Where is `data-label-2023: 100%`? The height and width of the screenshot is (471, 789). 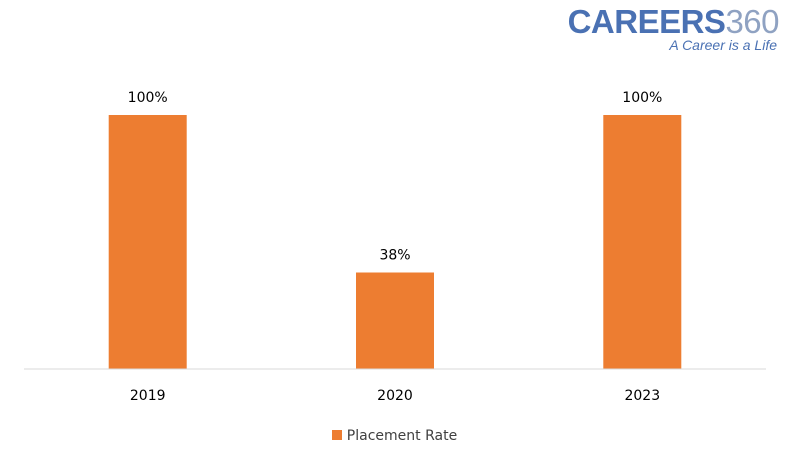
data-label-2023: 100% is located at coordinates (642, 98).